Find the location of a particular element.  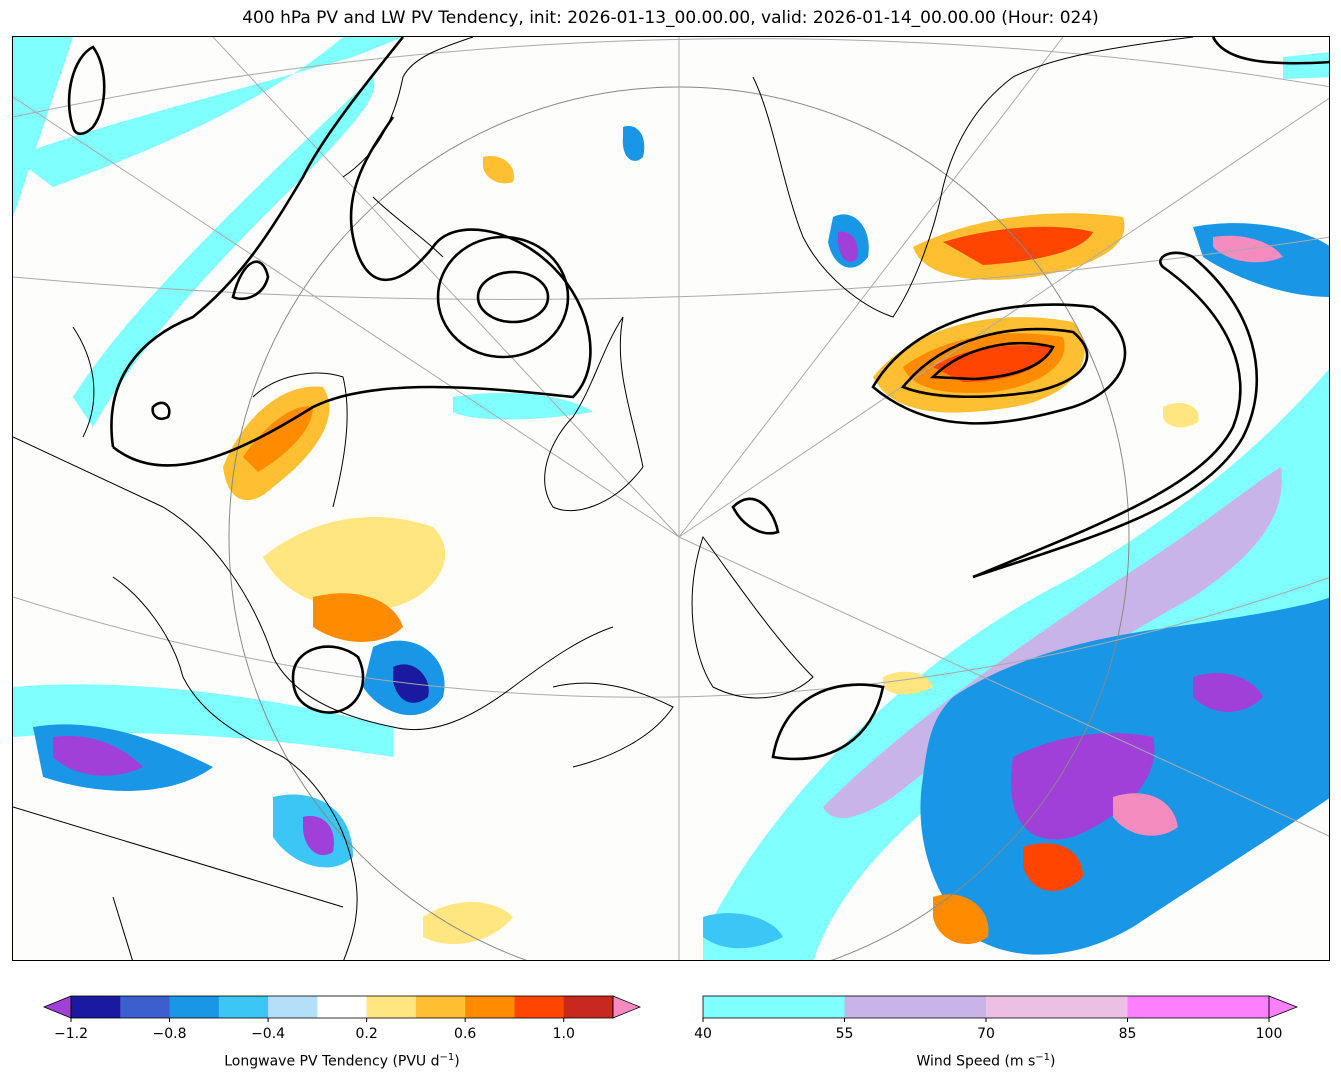

wind-colorbar-tick-label: 40 is located at coordinates (703, 1034).